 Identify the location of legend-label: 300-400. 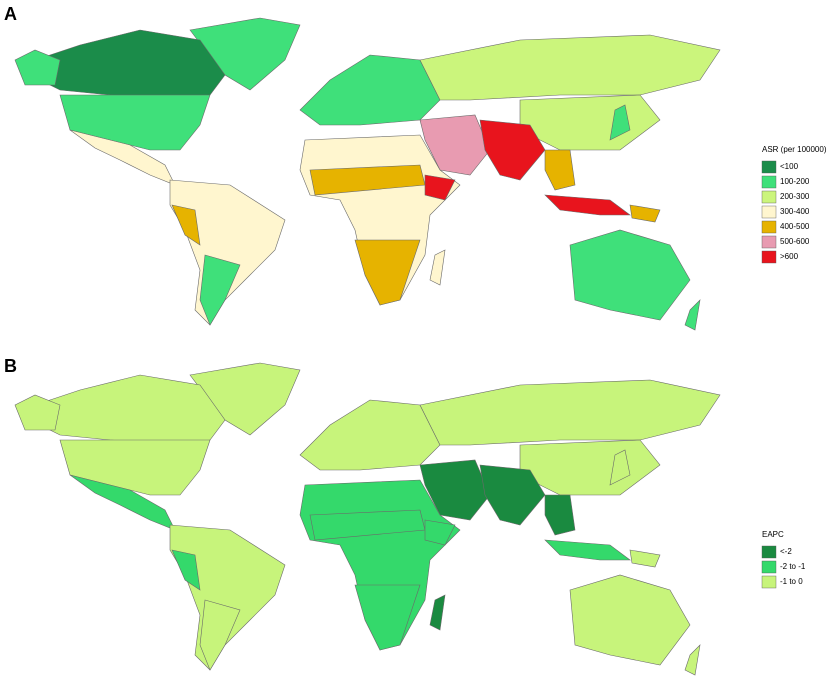
(795, 211).